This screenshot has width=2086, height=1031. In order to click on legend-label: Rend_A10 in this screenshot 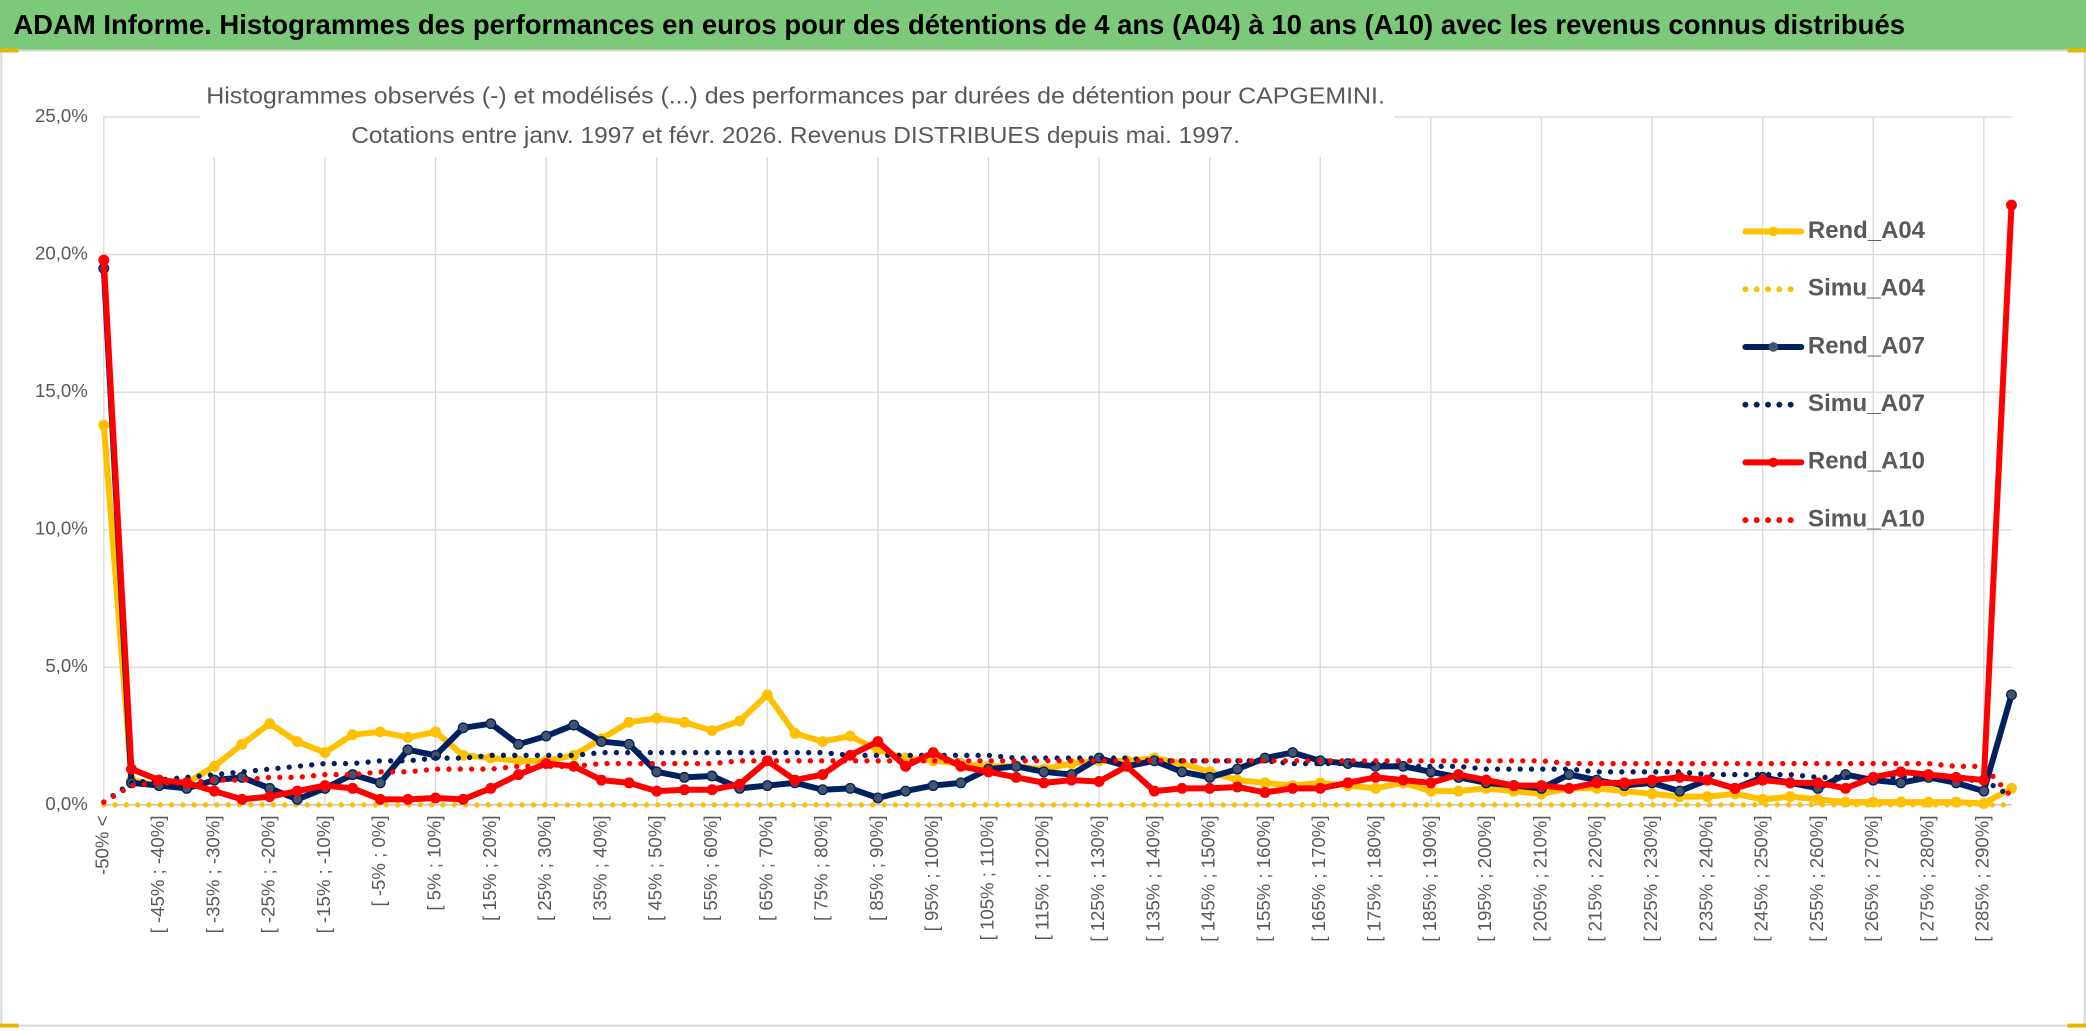, I will do `click(1866, 461)`.